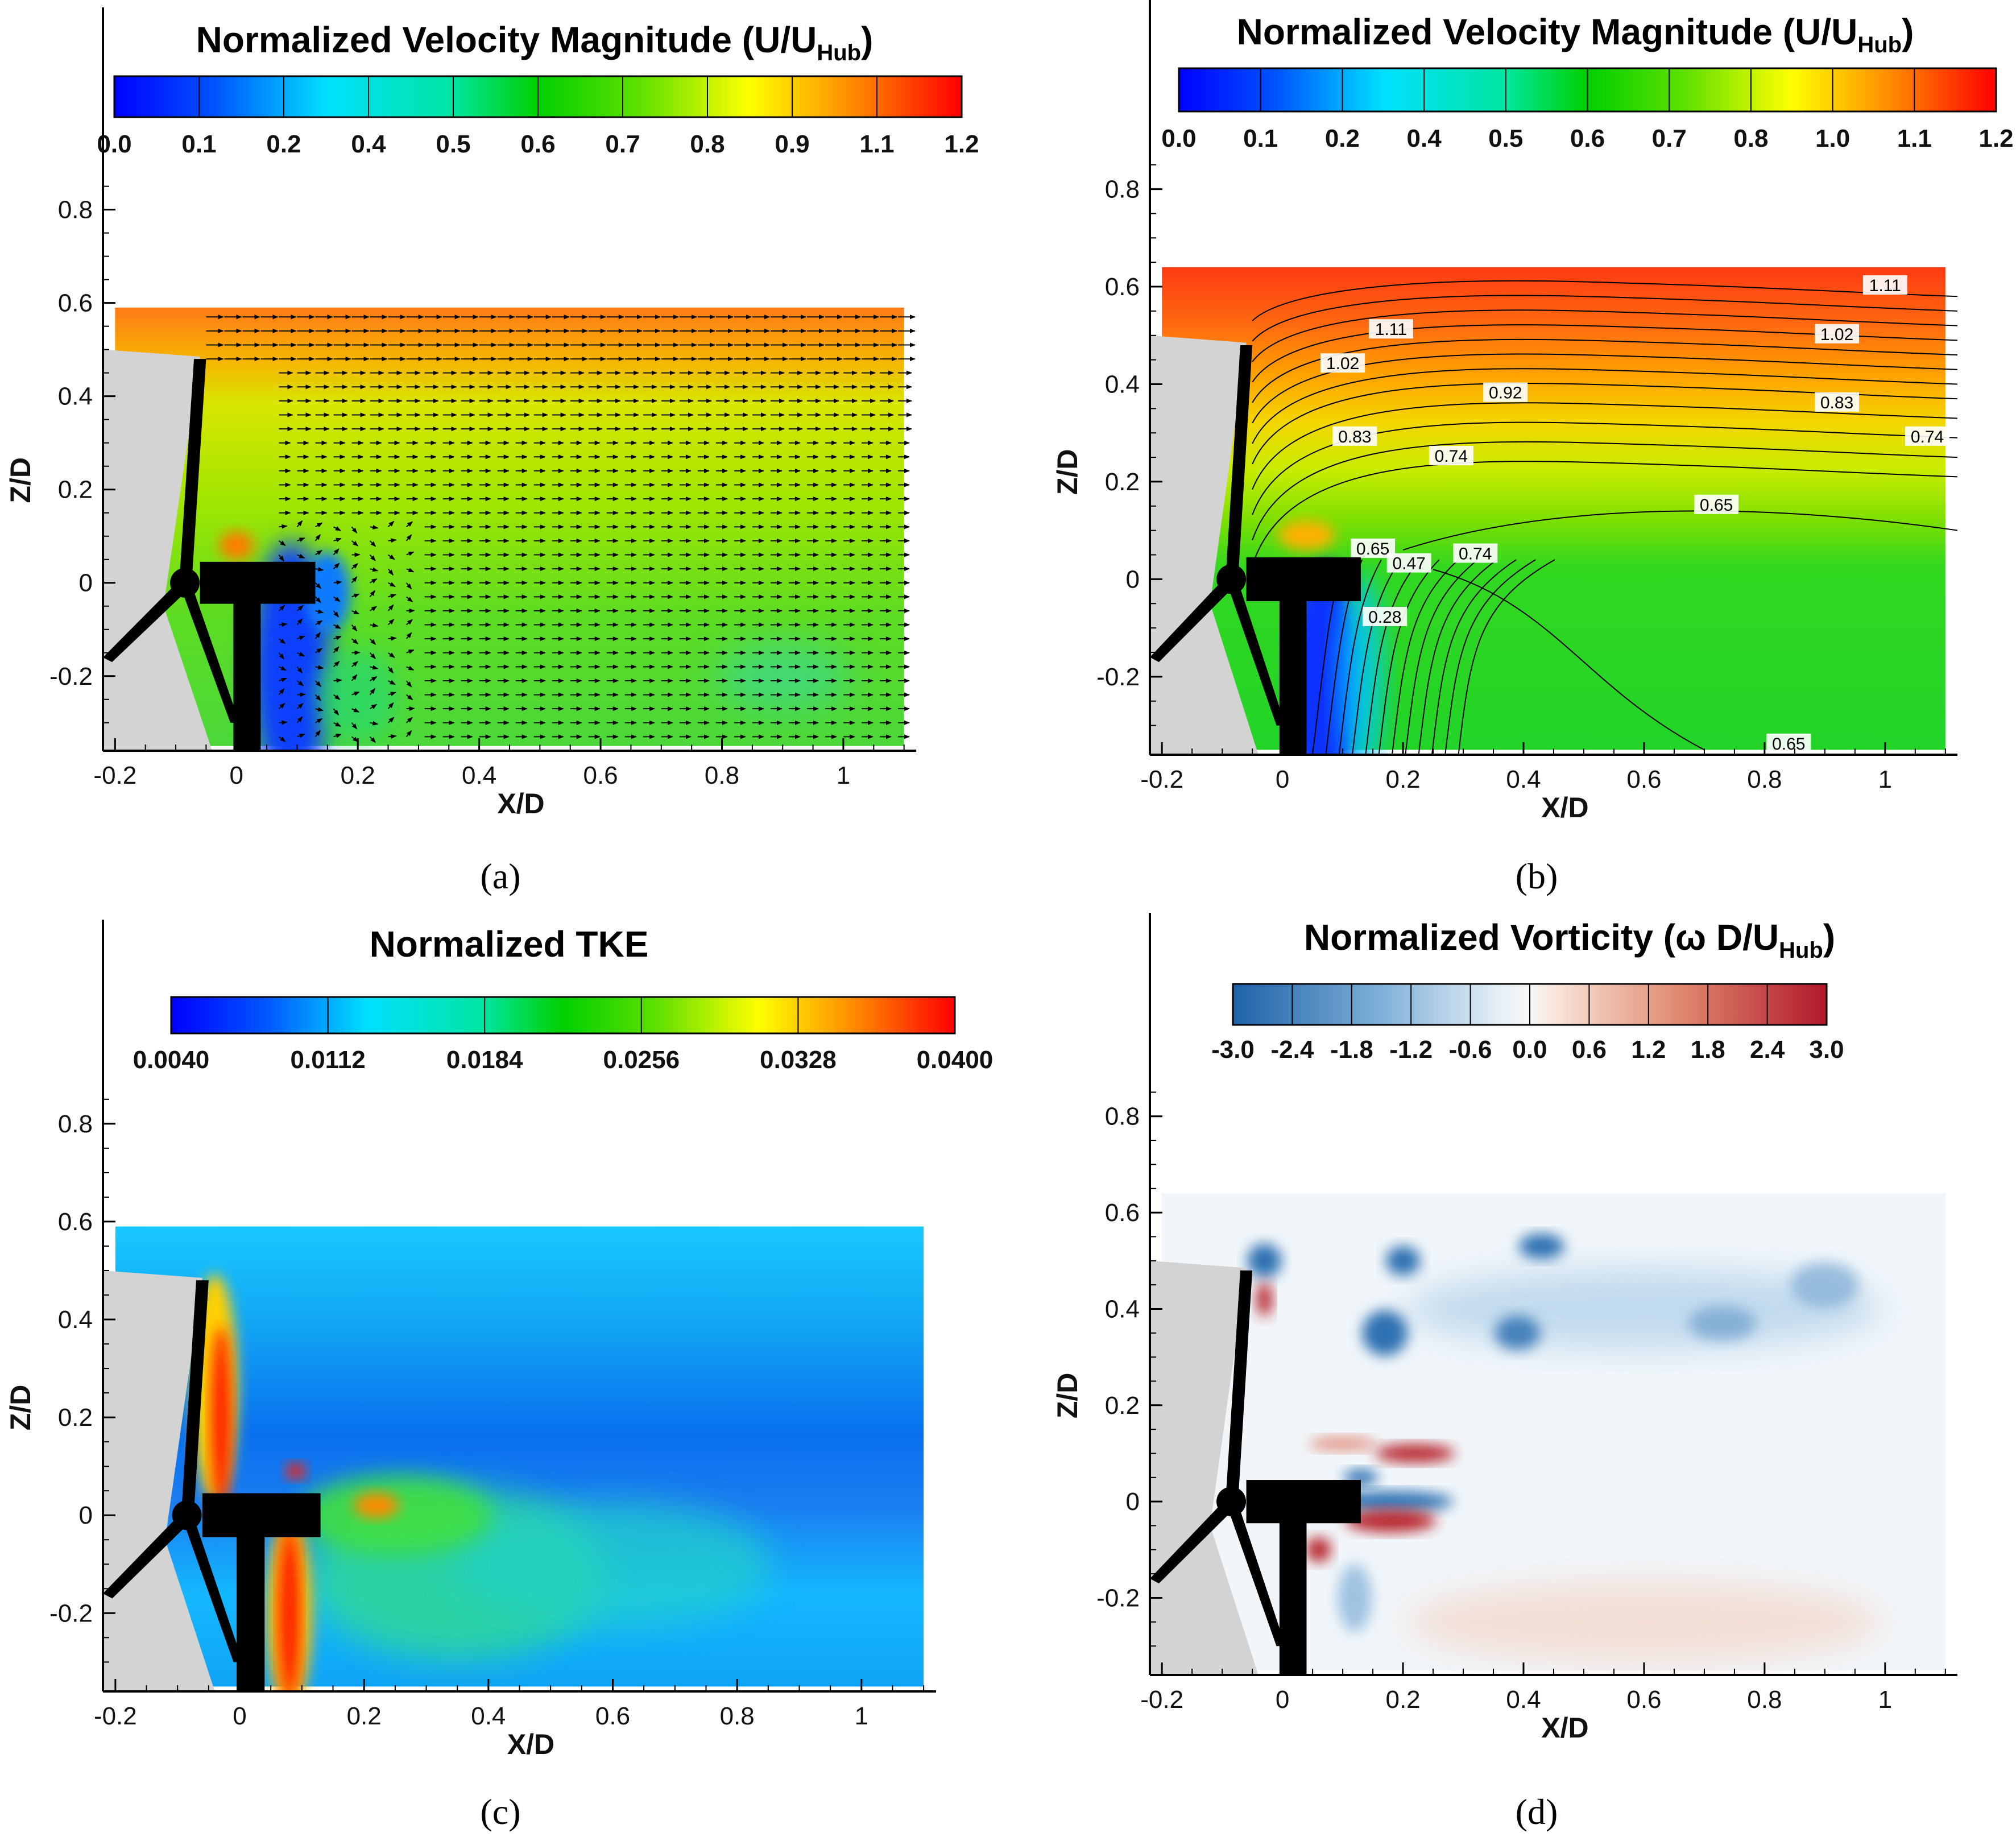 This screenshot has height=1841, width=2016. I want to click on shear-positive-upper, so click(1415, 1454).